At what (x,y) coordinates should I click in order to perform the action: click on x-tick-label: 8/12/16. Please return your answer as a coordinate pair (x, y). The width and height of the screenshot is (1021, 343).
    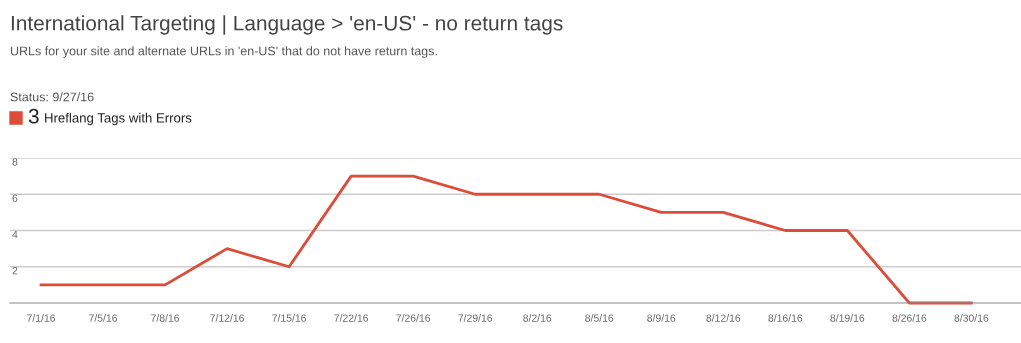
    Looking at the image, I should click on (723, 318).